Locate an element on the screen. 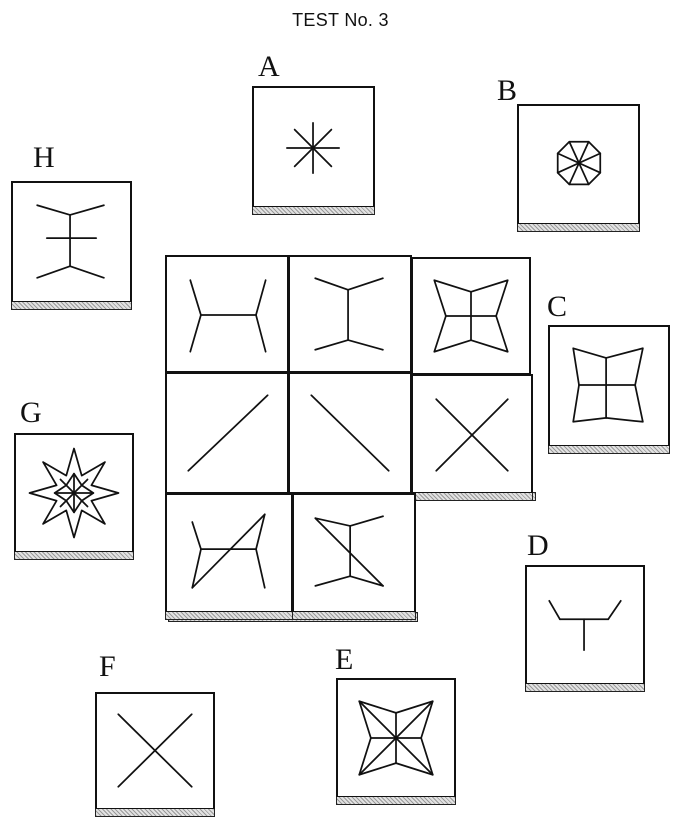 This screenshot has width=681, height=840. option-b-tile is located at coordinates (578, 168).